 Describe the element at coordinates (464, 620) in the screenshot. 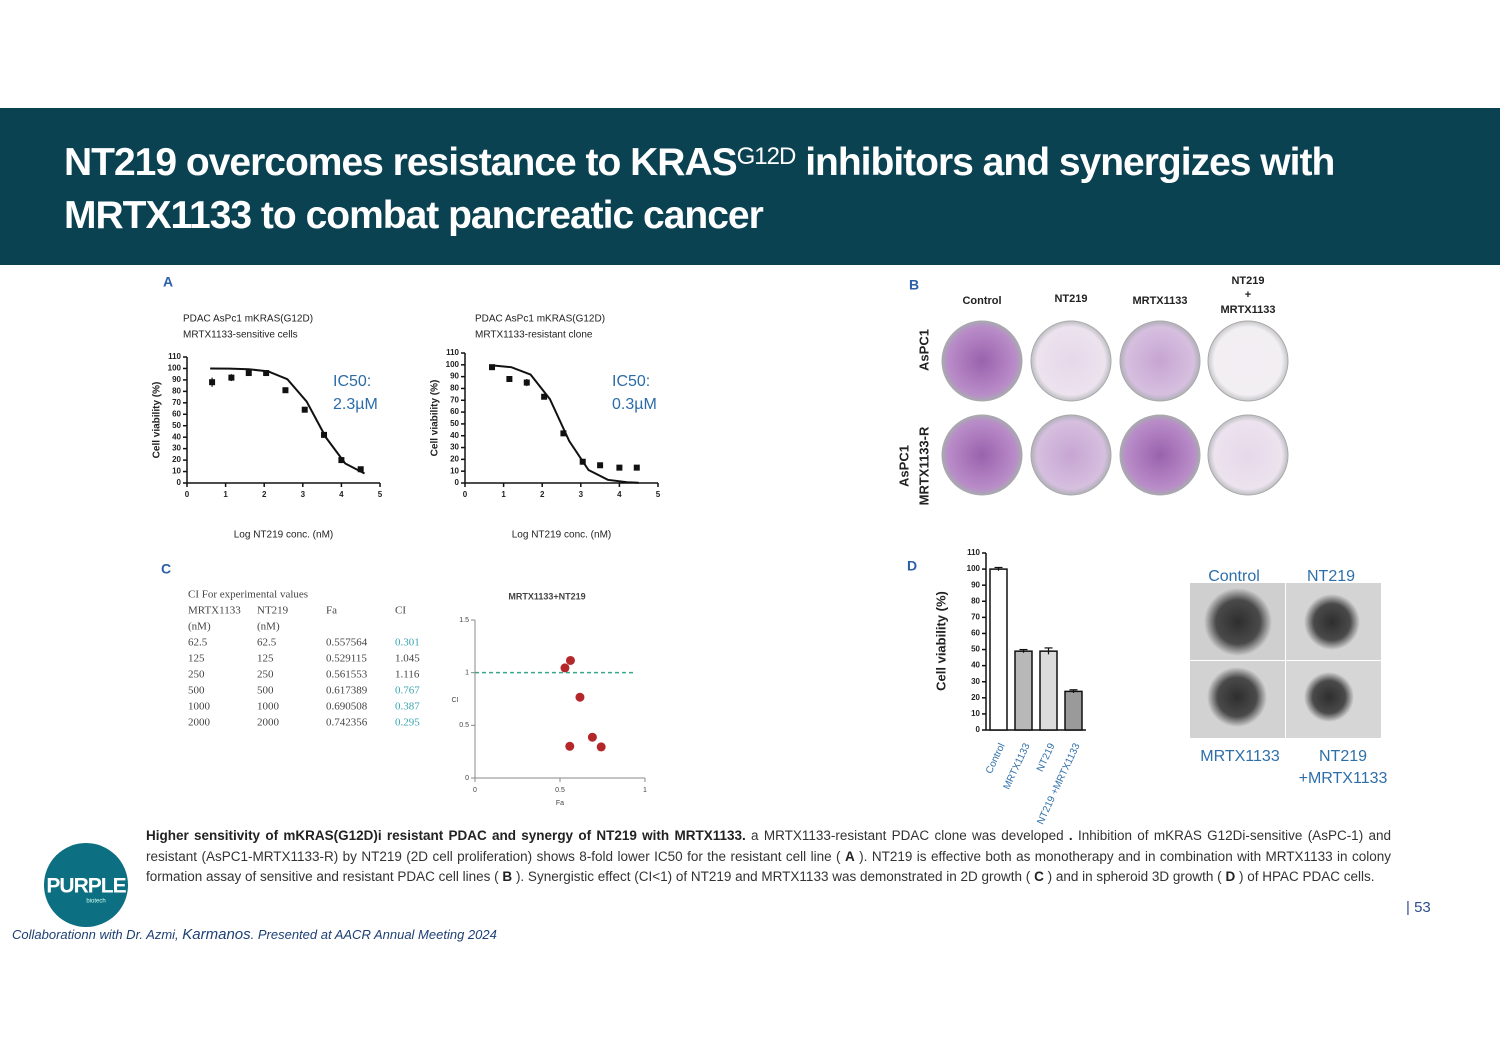

I see `y-tick-label: 1.5` at that location.